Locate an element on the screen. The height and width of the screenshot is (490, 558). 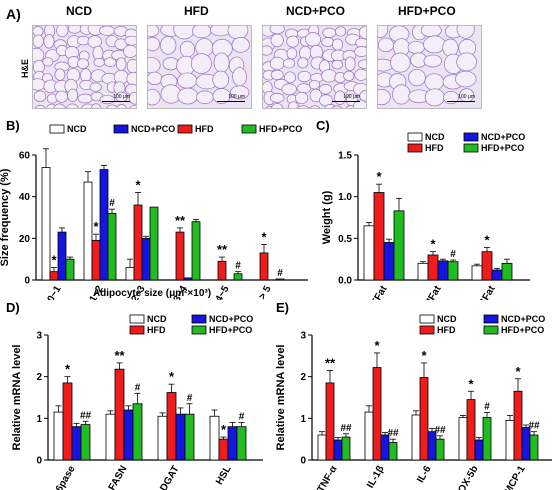
histology-image-ncd-pco: 100 μm is located at coordinates (314, 67).